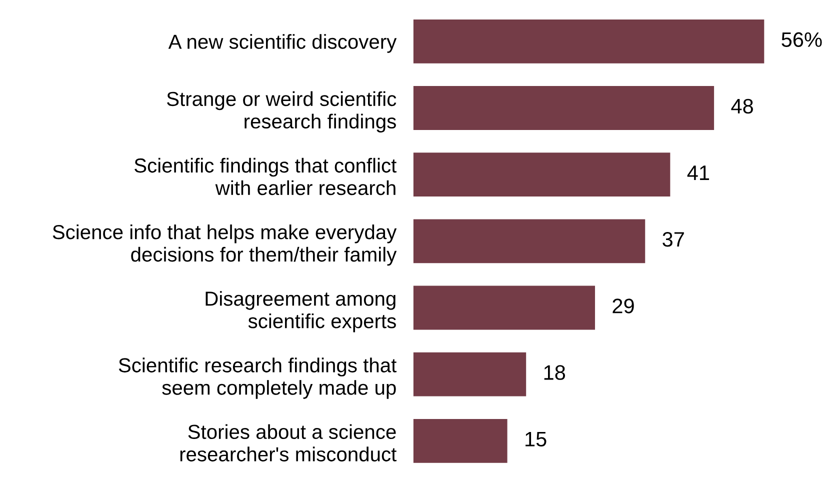 This screenshot has width=835, height=479. I want to click on y-tick-label: Disagreement among scientific experts, so click(301, 311).